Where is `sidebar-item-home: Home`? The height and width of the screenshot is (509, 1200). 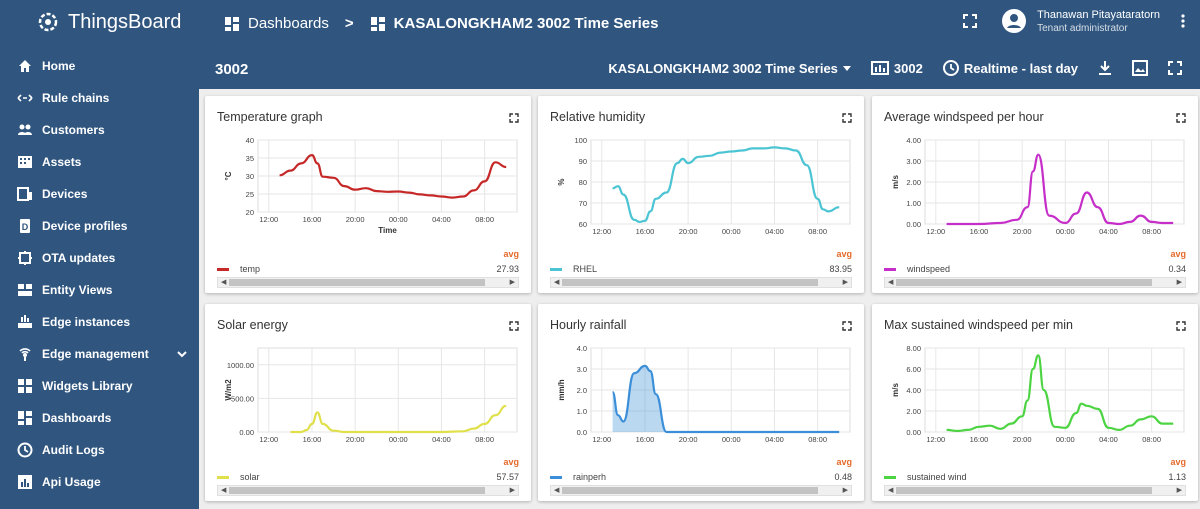 sidebar-item-home: Home is located at coordinates (99, 66).